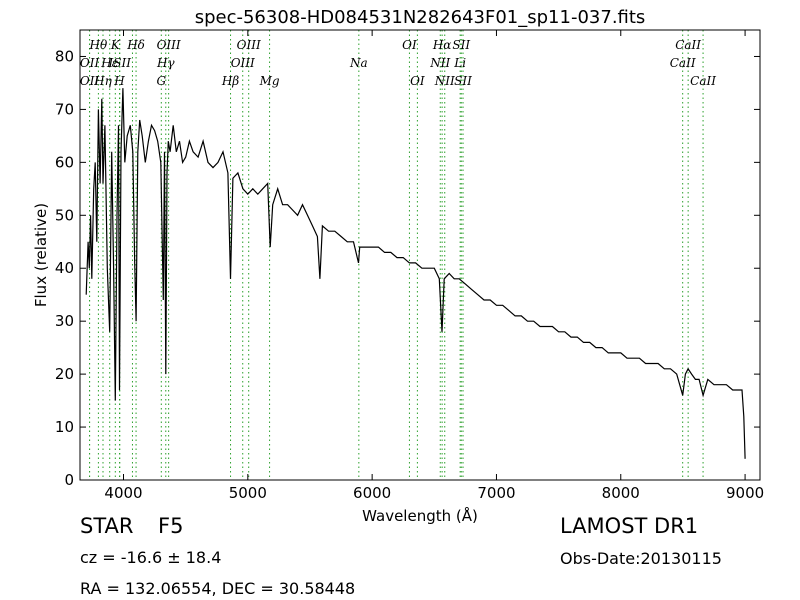 This screenshot has width=800, height=600. Describe the element at coordinates (69, 480) in the screenshot. I see `y-tick-label: 0` at that location.